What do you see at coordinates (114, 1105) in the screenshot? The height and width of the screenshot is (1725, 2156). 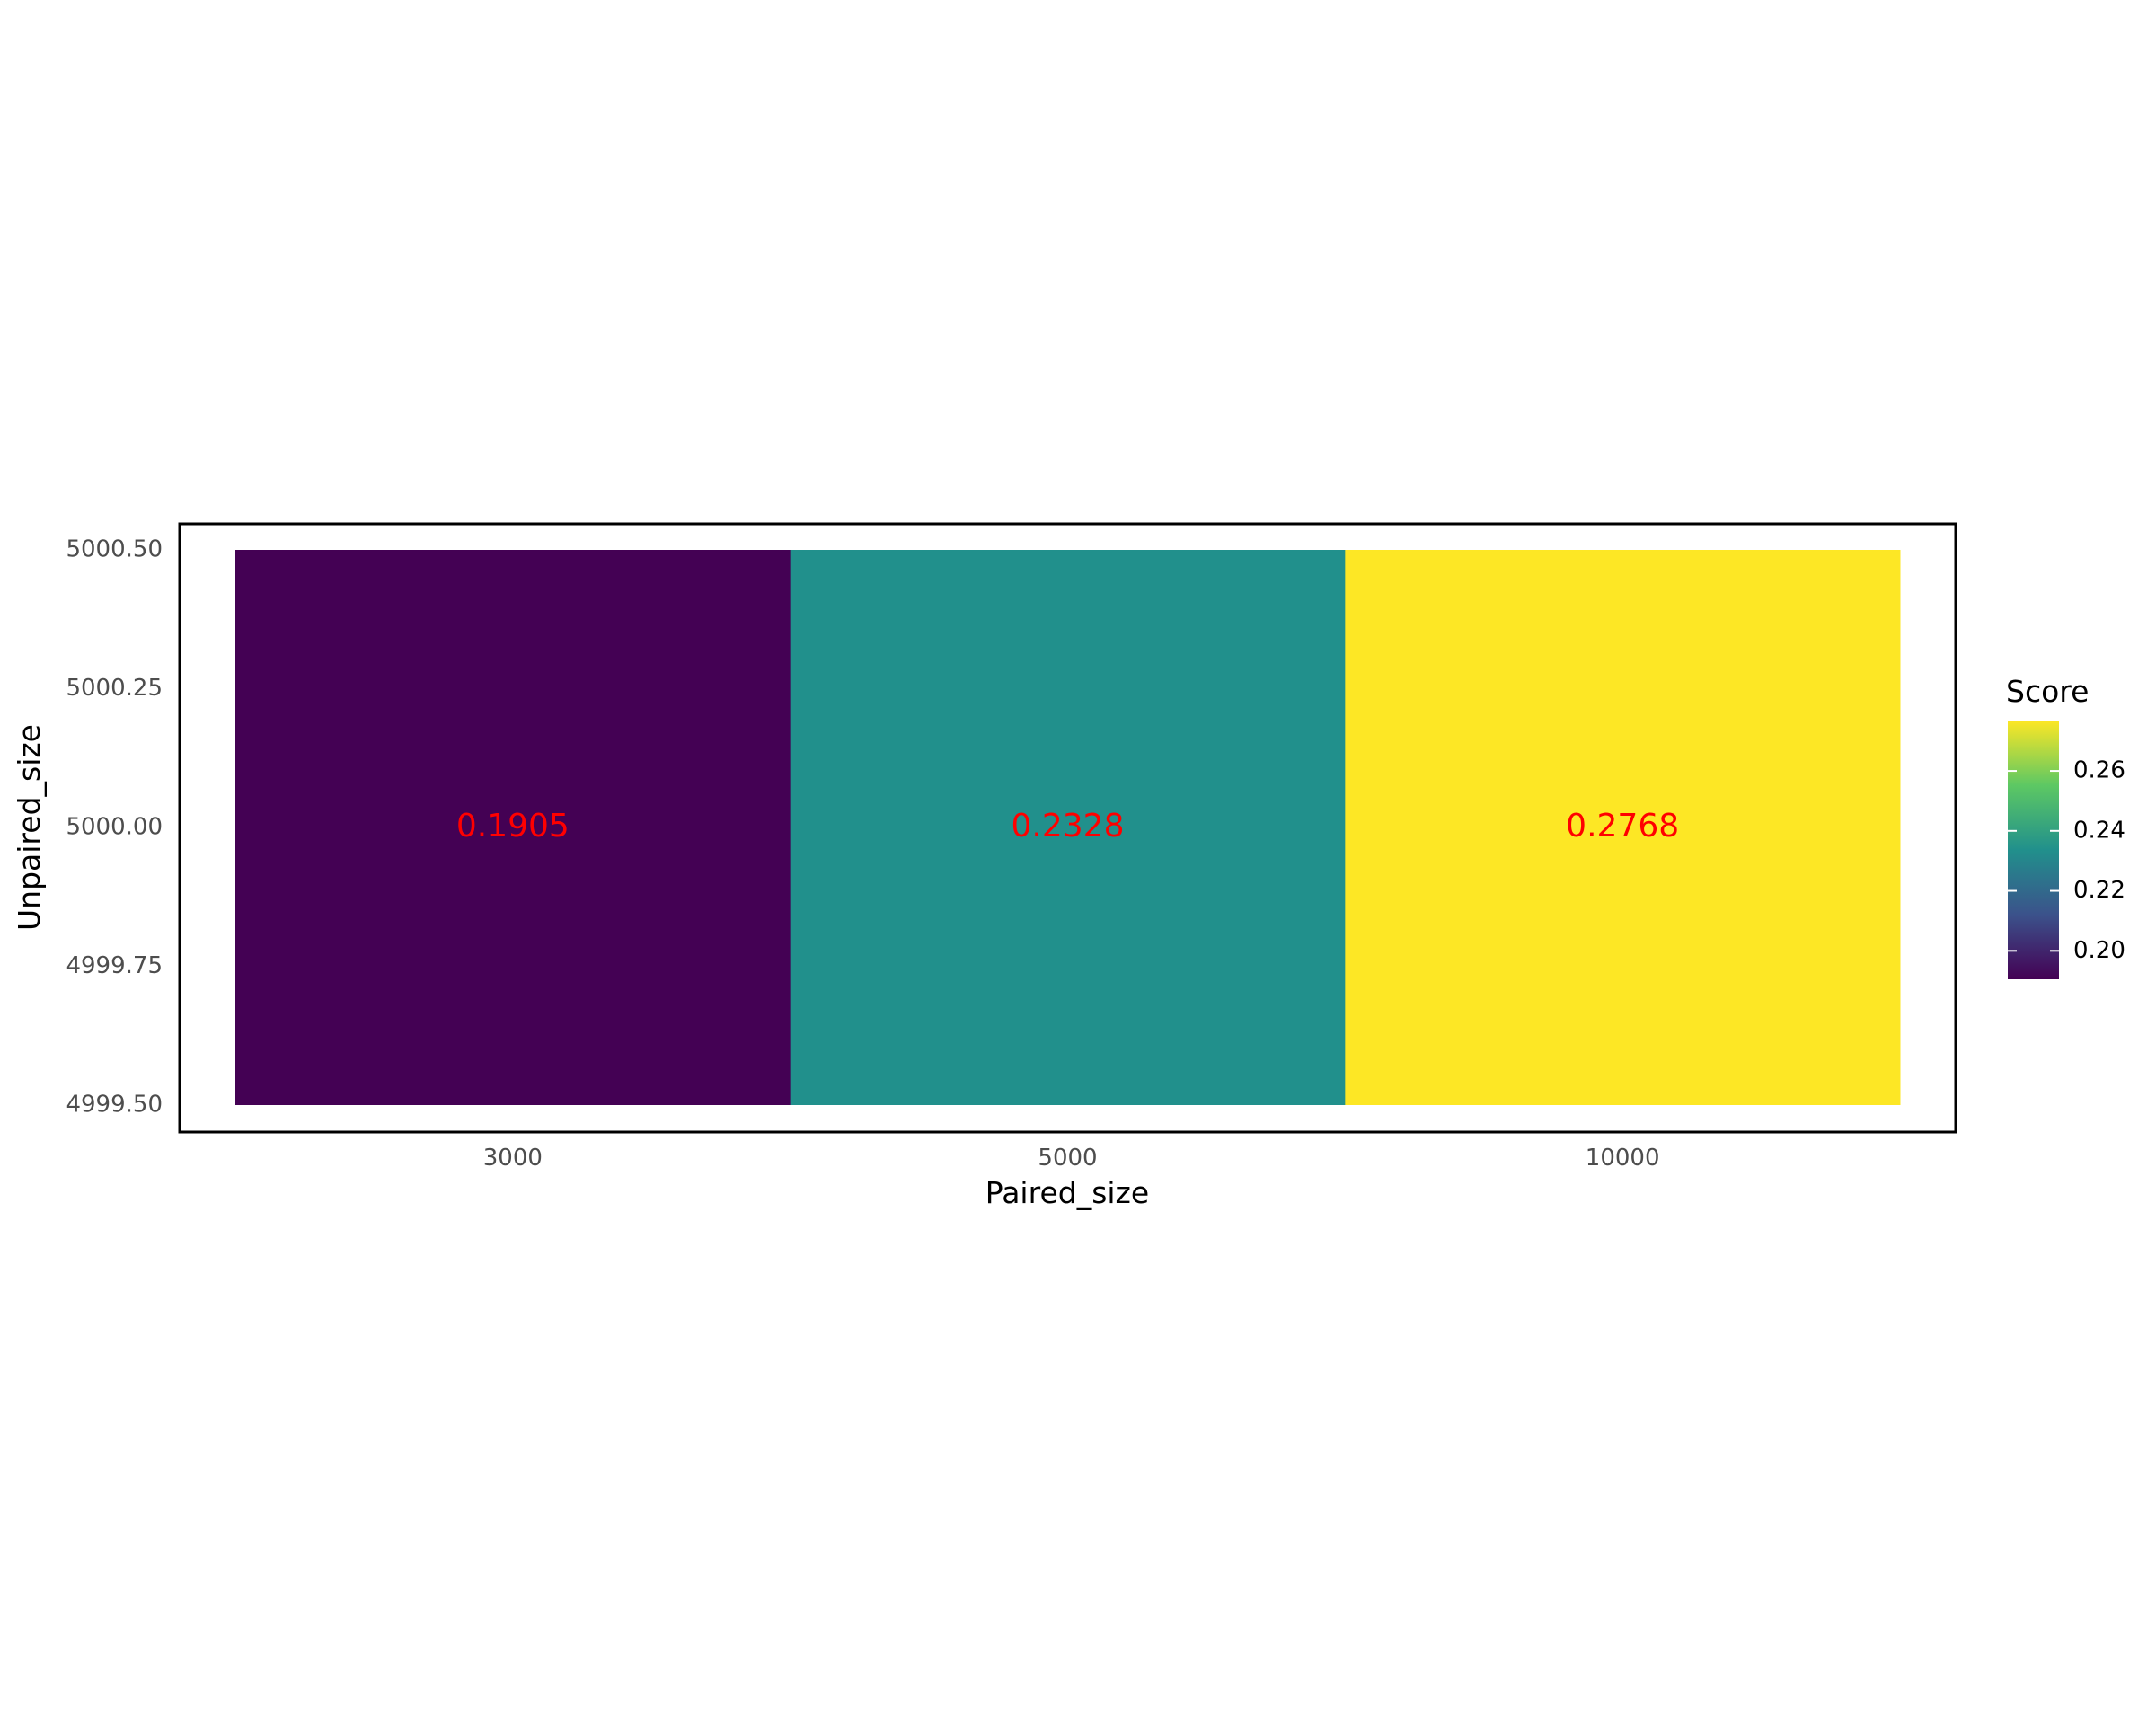 I see `y-tick-label: 4999.50` at bounding box center [114, 1105].